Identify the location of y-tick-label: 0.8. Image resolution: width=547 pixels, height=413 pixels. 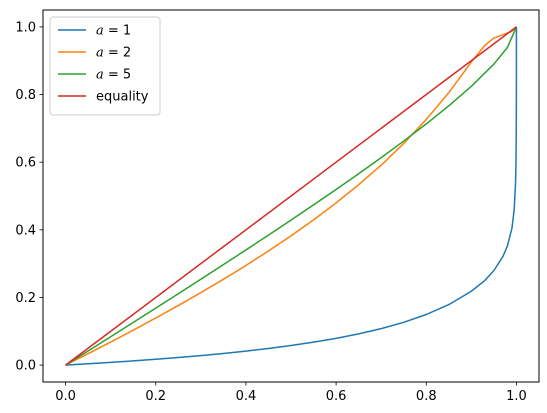
(25, 95).